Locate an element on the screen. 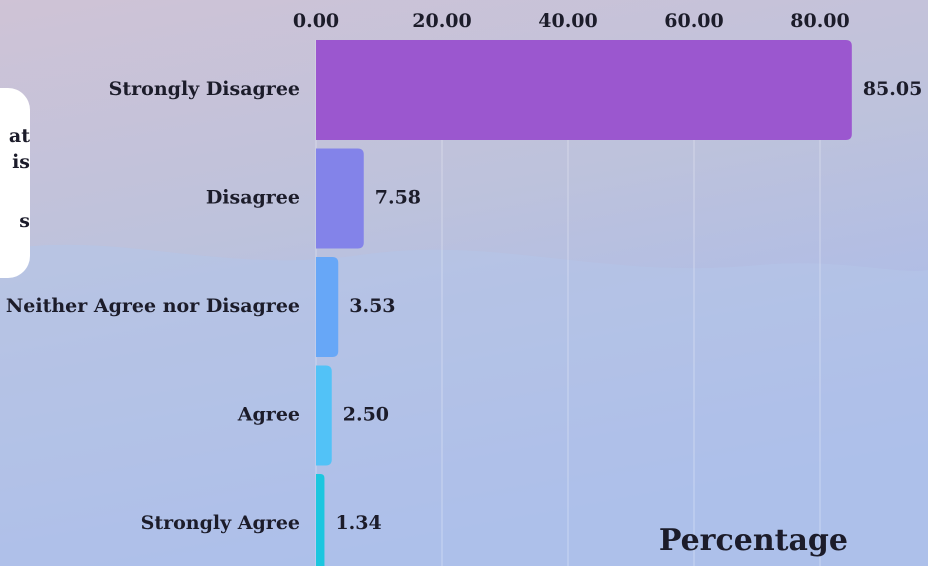 The width and height of the screenshot is (928, 566). value-label: 85.05 is located at coordinates (893, 89).